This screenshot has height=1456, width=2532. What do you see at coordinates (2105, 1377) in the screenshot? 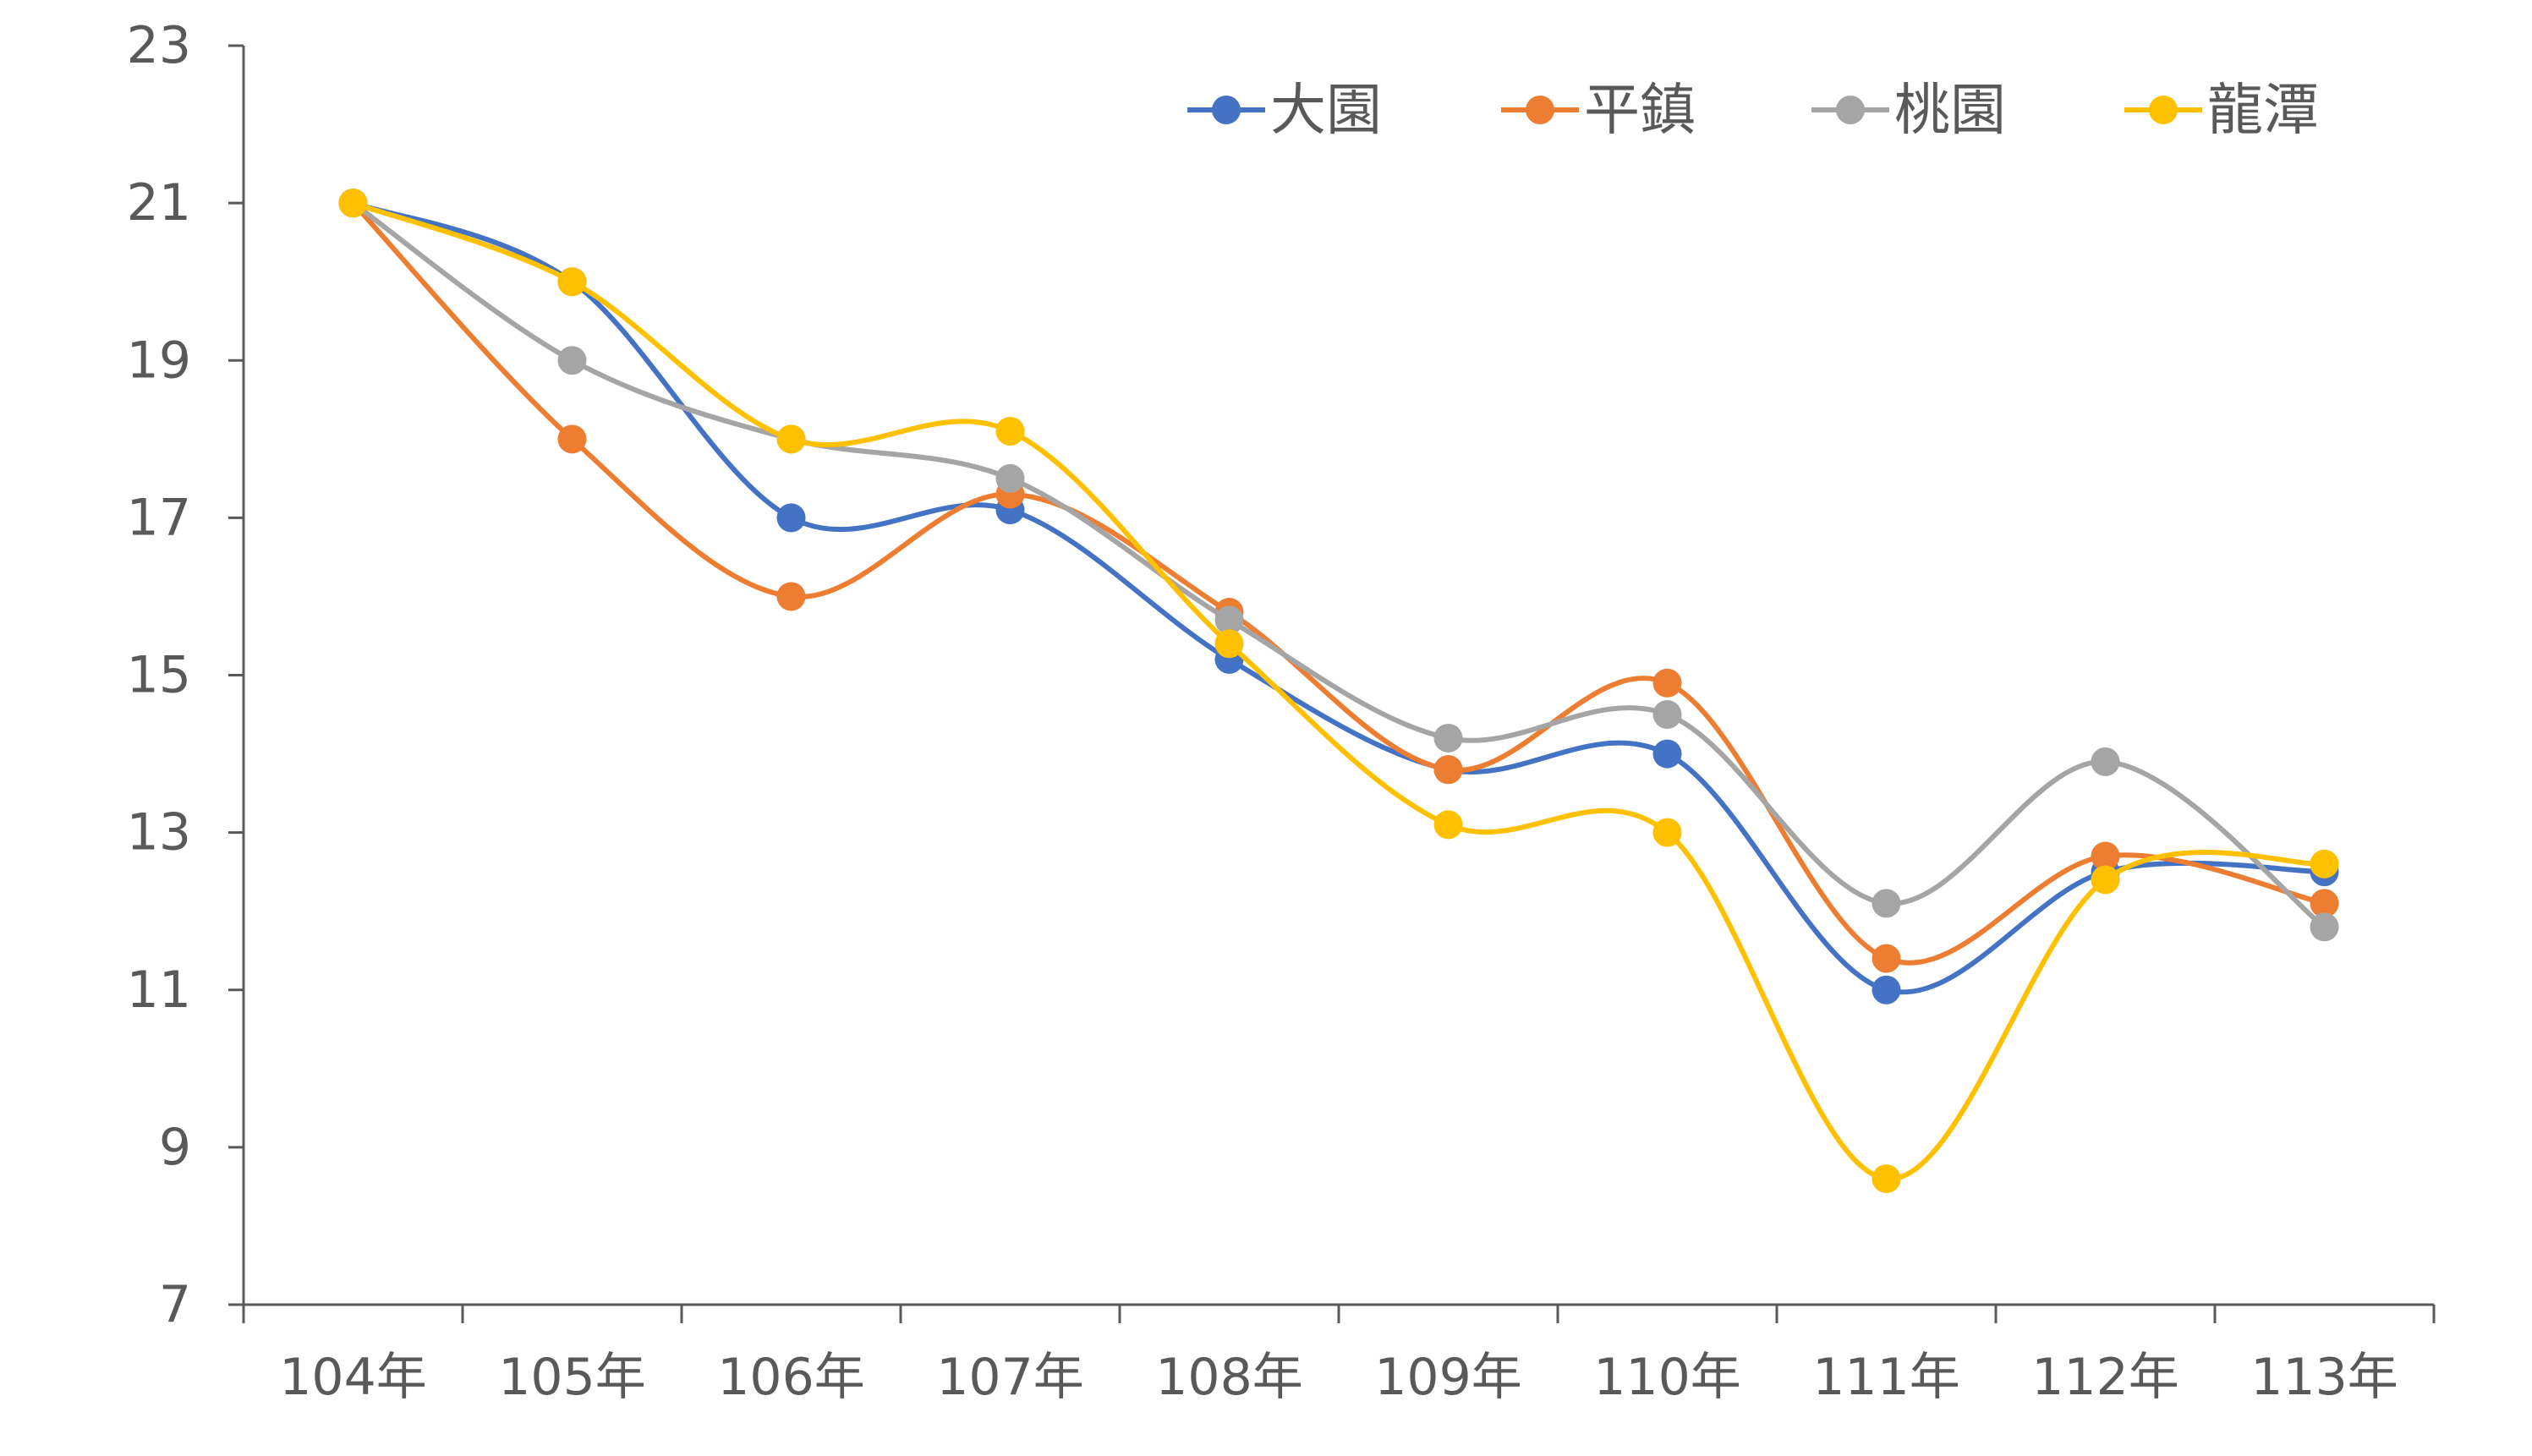
I see `x-tick-label: 112年` at bounding box center [2105, 1377].